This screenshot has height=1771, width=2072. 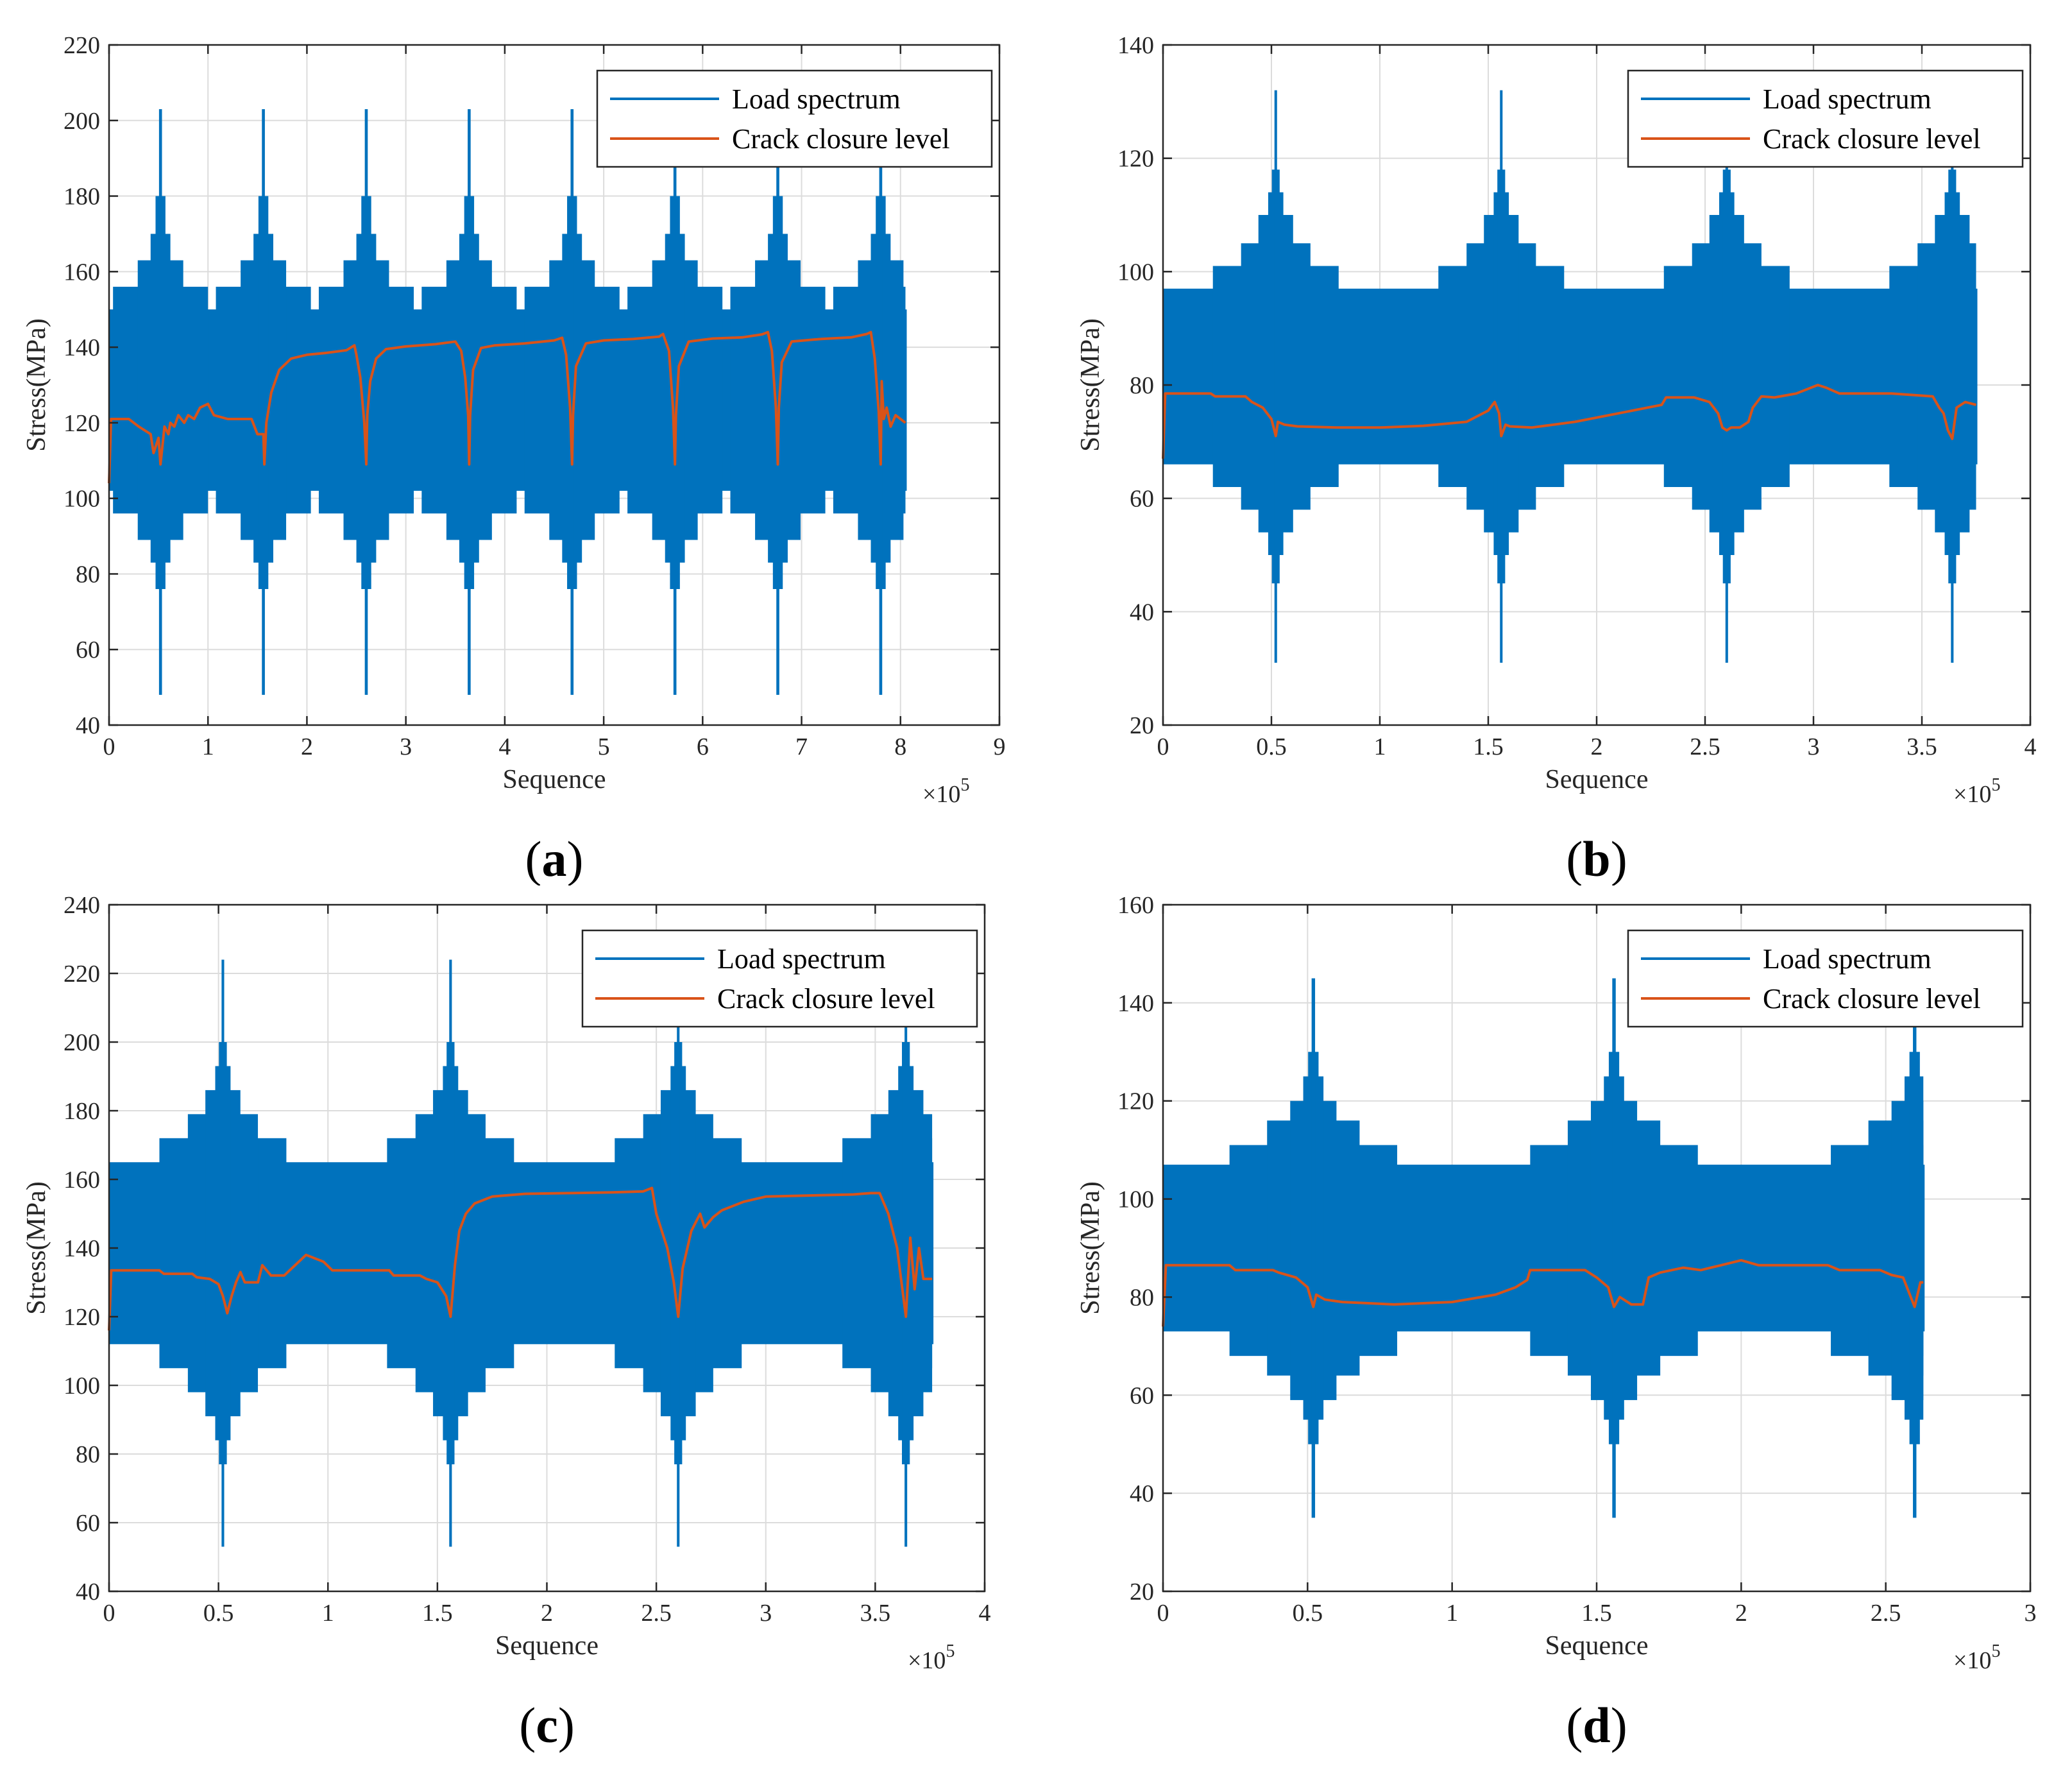 What do you see at coordinates (604, 747) in the screenshot?
I see `x-tick-label: 5` at bounding box center [604, 747].